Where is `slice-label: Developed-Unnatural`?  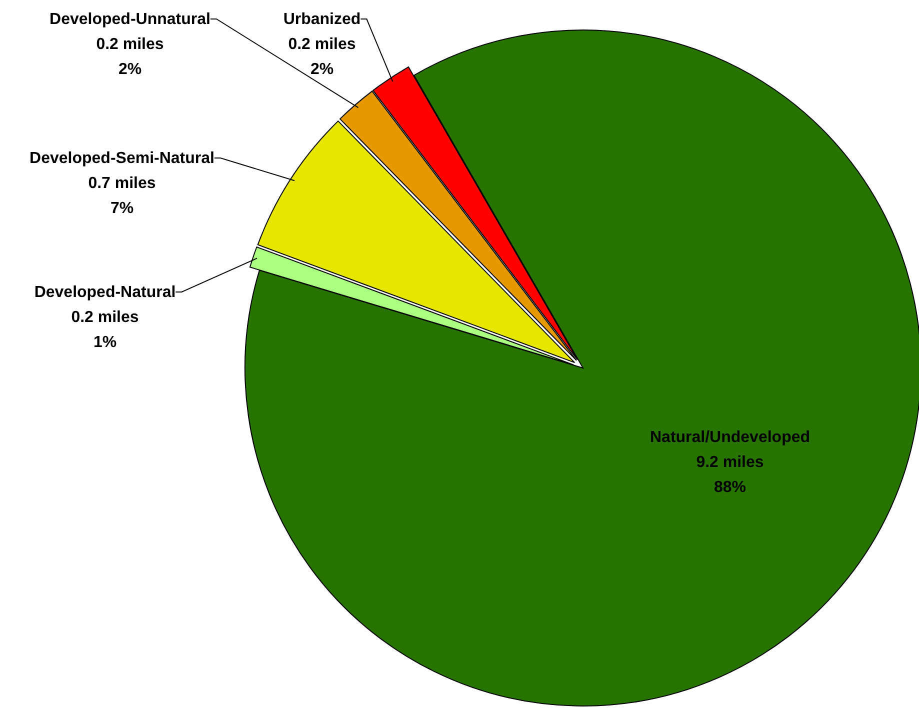
slice-label: Developed-Unnatural is located at coordinates (130, 19).